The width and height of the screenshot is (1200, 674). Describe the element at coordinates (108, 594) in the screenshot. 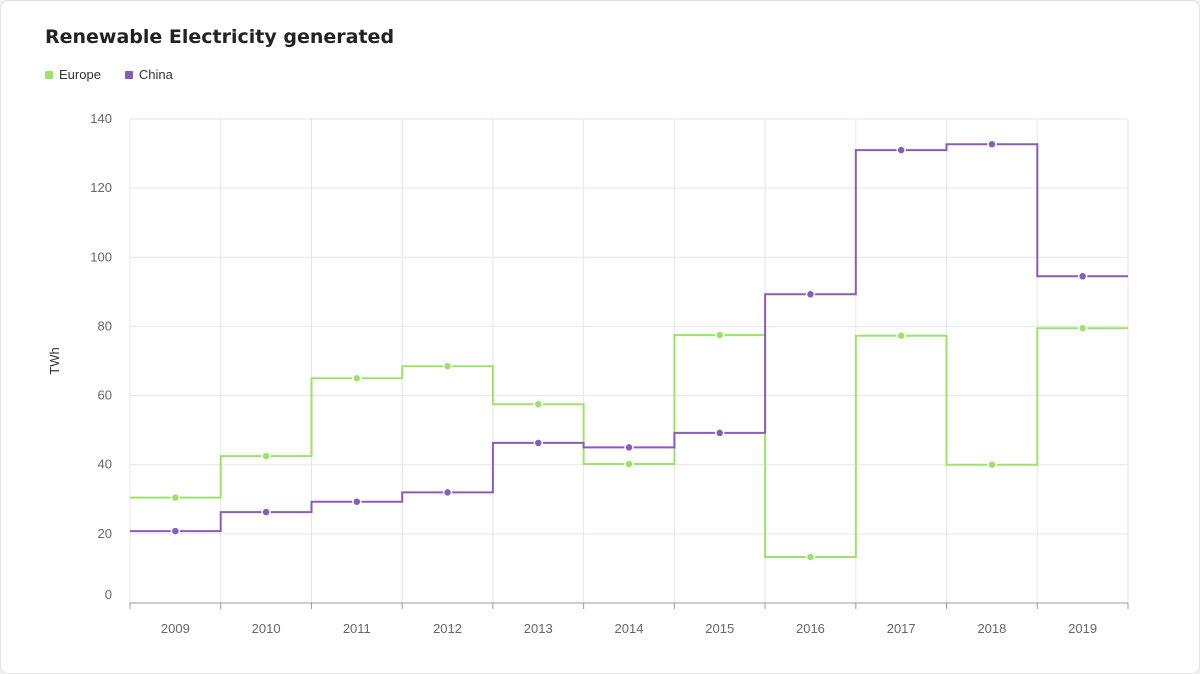

I see `y-tick-label: 0` at that location.